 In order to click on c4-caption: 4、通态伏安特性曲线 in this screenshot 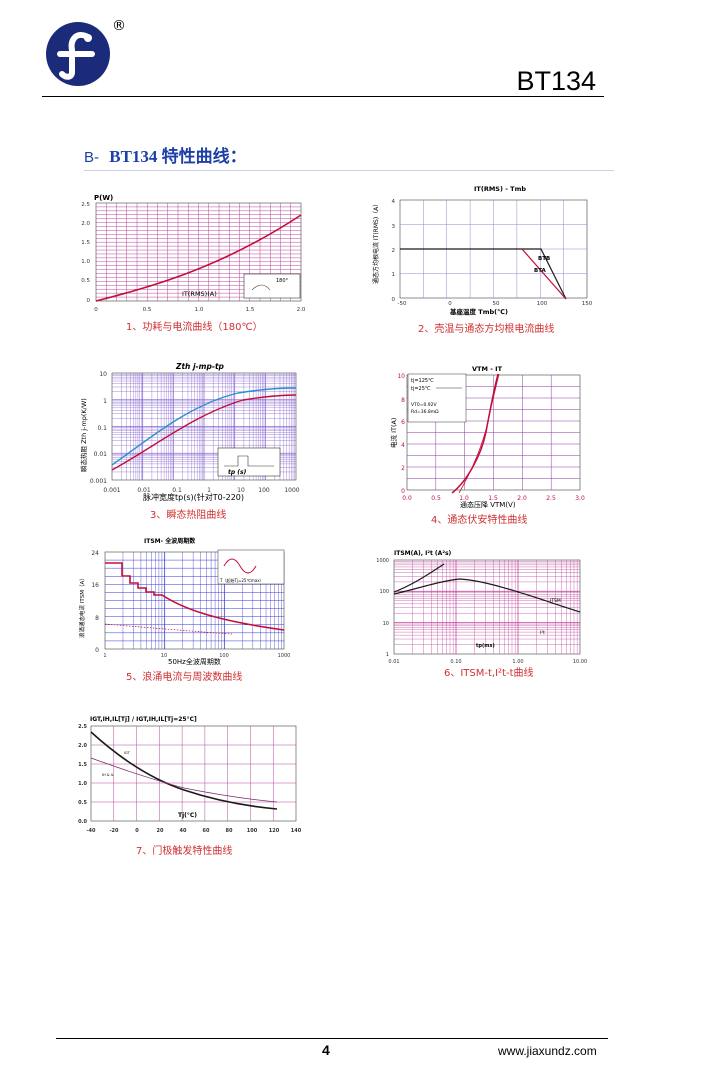, I will do `click(479, 520)`.